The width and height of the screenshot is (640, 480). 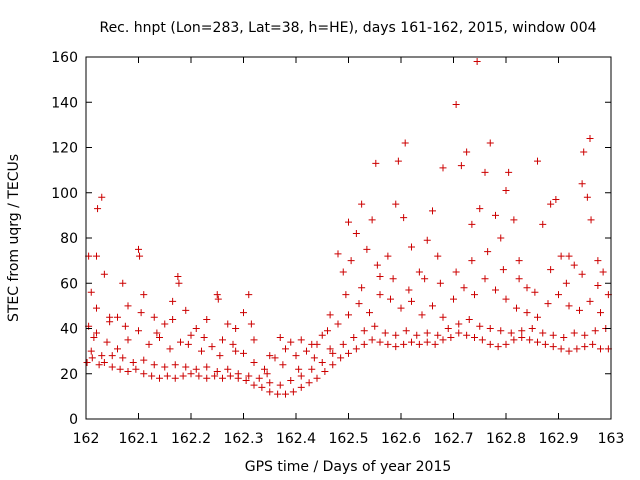 What do you see at coordinates (86, 439) in the screenshot?
I see `x-tick-label: 162` at bounding box center [86, 439].